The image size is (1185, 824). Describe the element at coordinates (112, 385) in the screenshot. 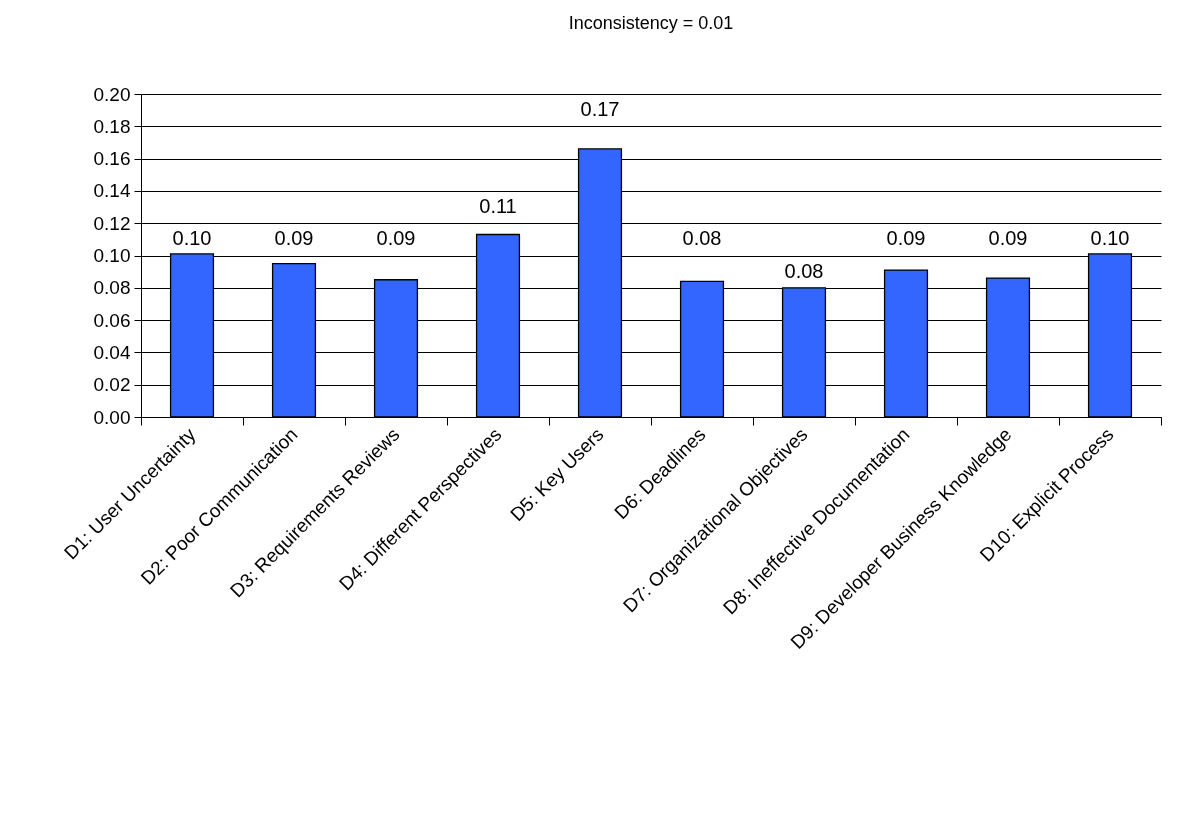

I see `y-tick-label: 0.02` at that location.